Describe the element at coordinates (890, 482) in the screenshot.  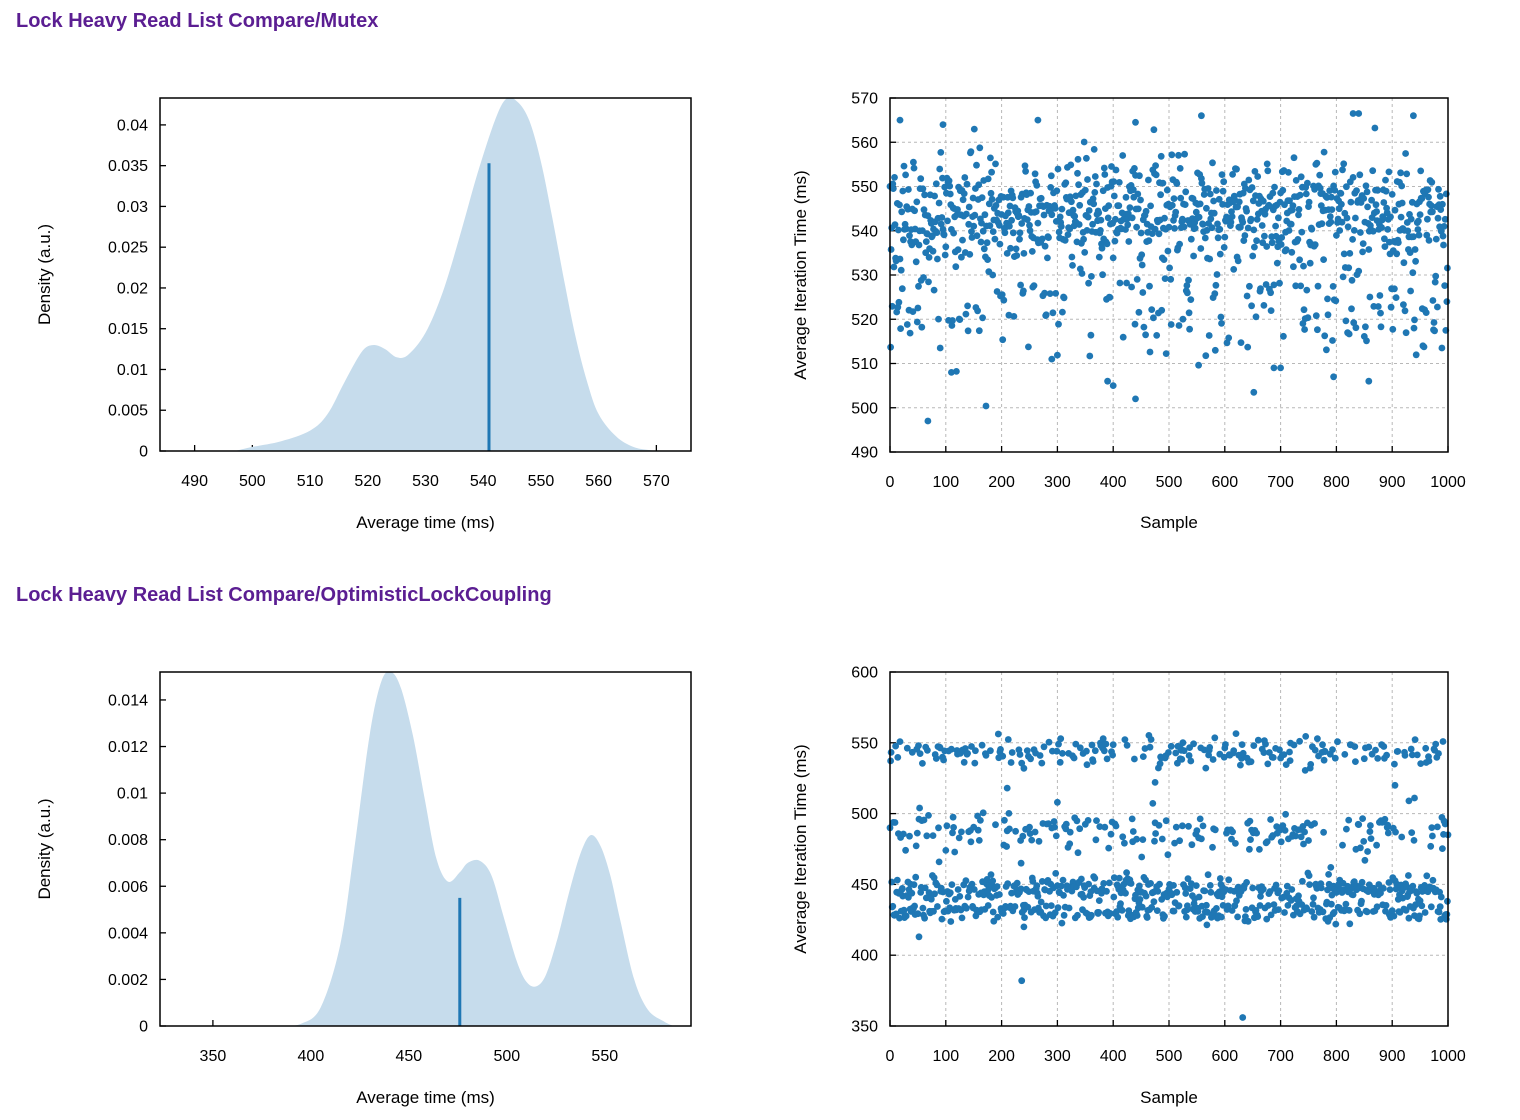
I see `mutex-scatter-xtick-label: 0` at that location.